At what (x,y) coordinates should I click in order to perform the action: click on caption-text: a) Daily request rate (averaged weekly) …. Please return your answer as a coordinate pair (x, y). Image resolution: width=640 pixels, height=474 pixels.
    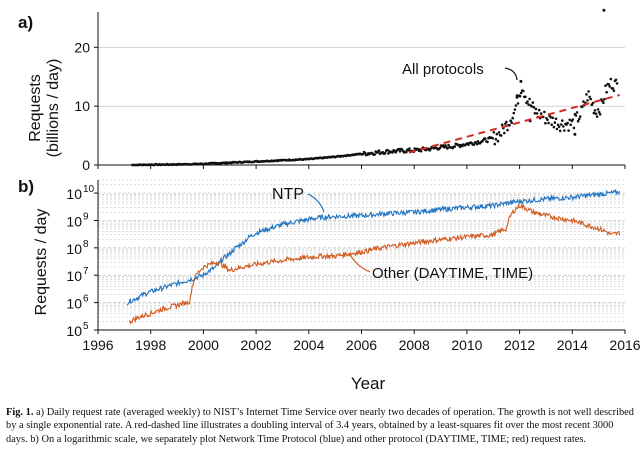
    Looking at the image, I should click on (320, 426).